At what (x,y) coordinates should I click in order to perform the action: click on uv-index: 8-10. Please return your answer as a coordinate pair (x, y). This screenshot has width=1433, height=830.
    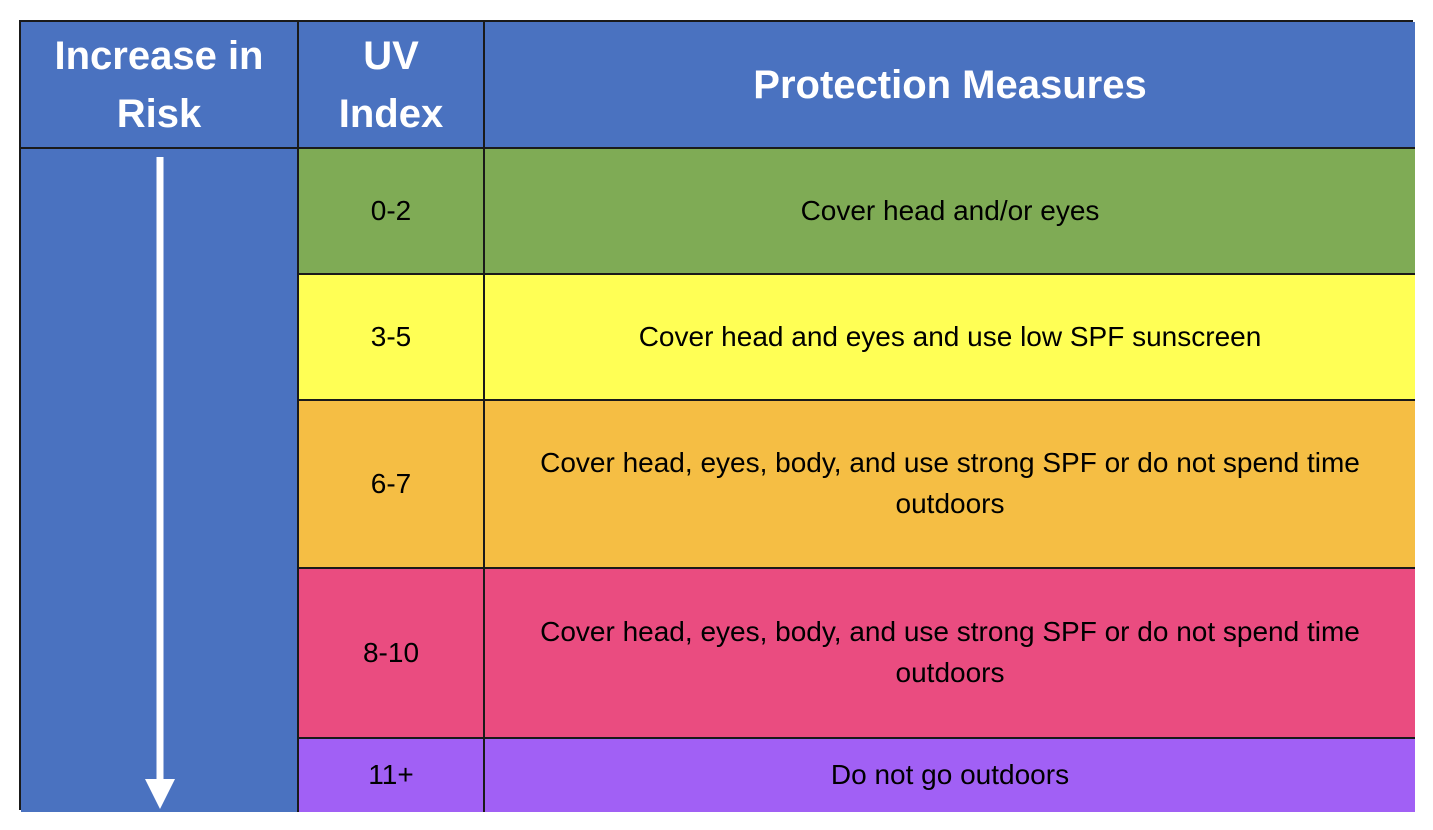
    Looking at the image, I should click on (392, 654).